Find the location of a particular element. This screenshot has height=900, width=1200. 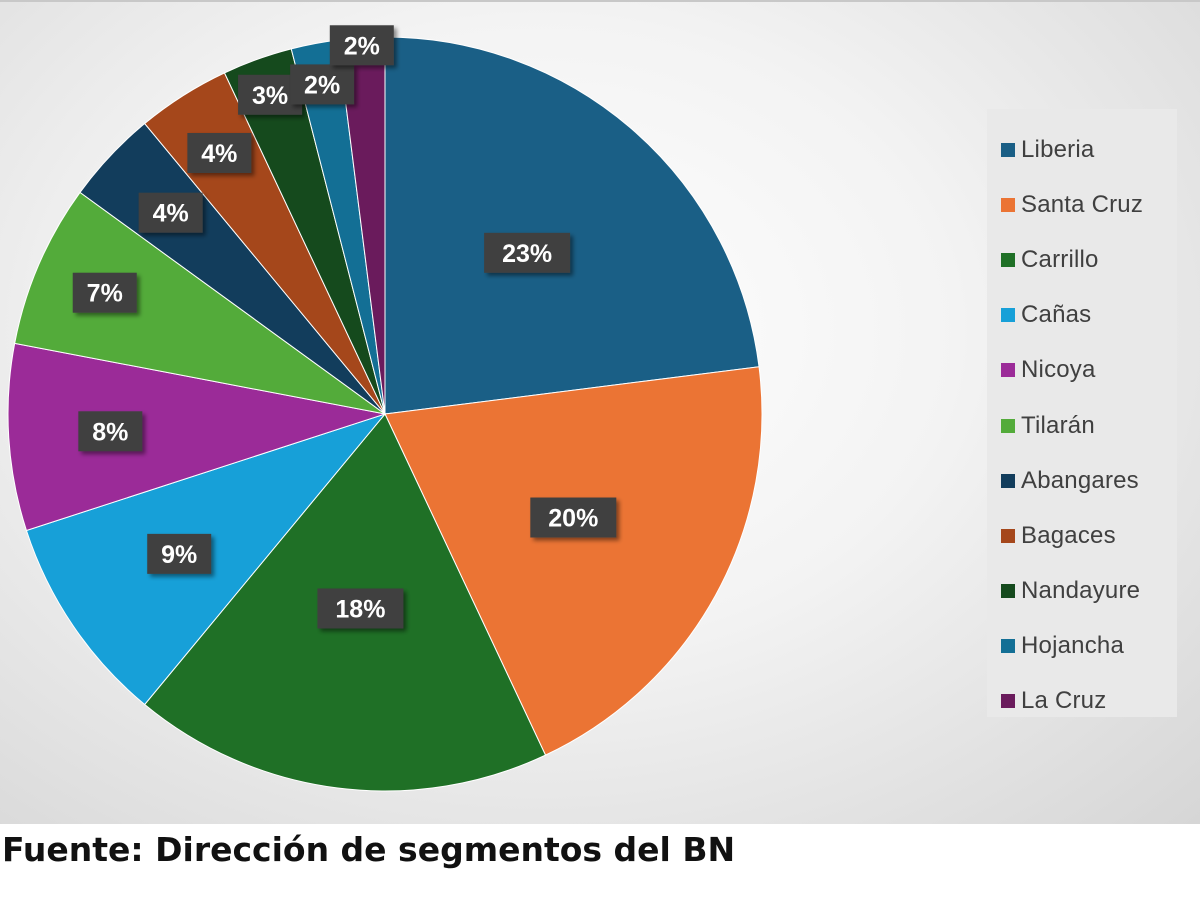

legend-item-canas: Cañas is located at coordinates (1082, 315).